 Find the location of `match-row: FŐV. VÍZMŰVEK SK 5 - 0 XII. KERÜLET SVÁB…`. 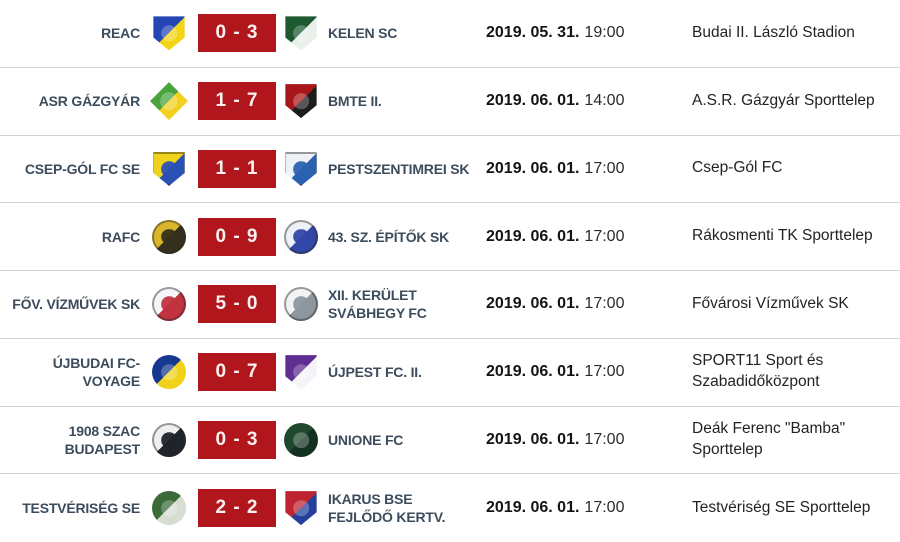

match-row: FŐV. VÍZMŰVEK SK 5 - 0 XII. KERÜLET SVÁB… is located at coordinates (450, 305).